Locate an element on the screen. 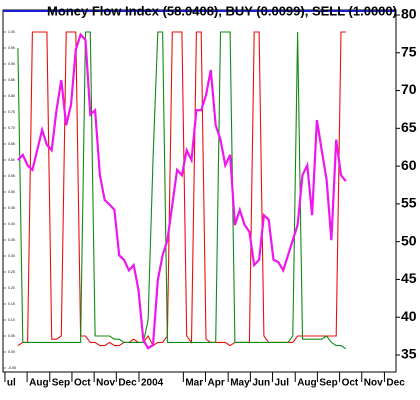  y-tick-label: 0.35 is located at coordinates (11, 240).